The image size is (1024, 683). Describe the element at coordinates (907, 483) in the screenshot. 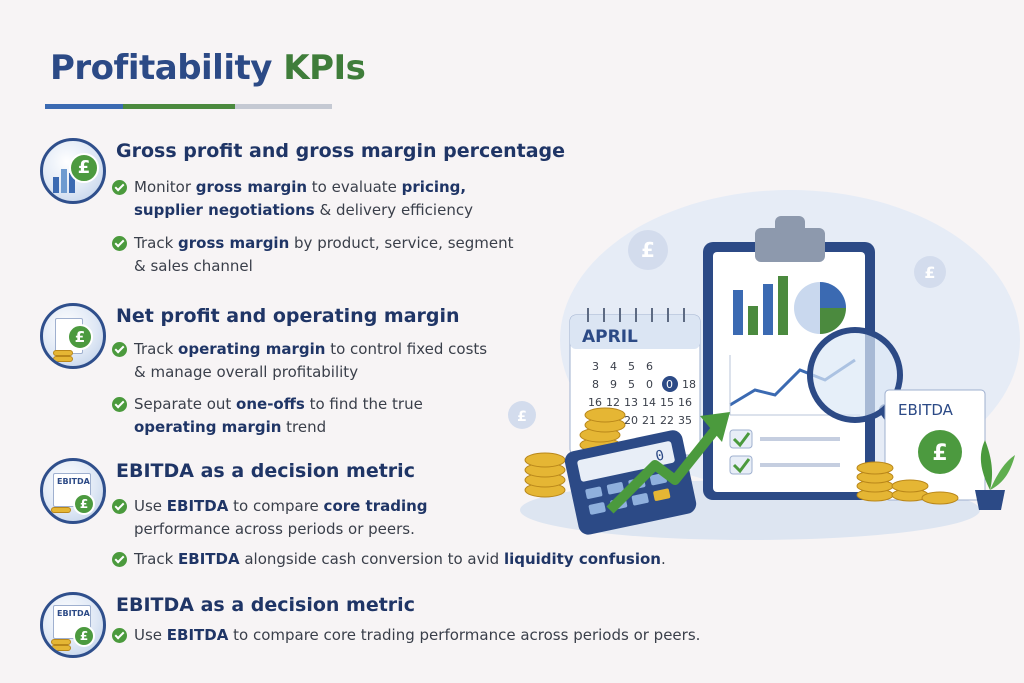

I see `coin-stack-icon` at that location.